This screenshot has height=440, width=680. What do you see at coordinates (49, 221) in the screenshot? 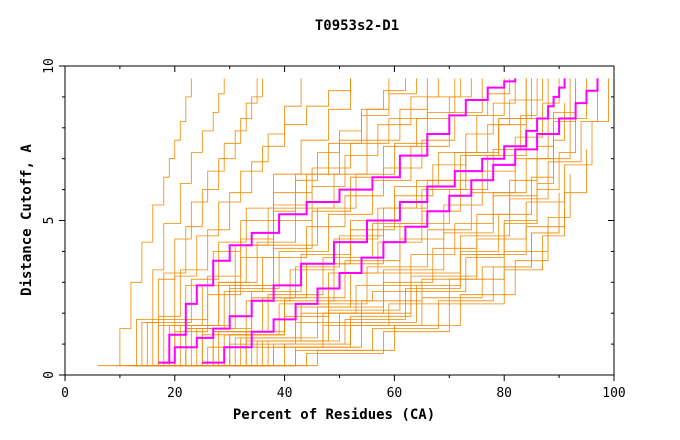
I see `y-tick-label: 5` at bounding box center [49, 221].